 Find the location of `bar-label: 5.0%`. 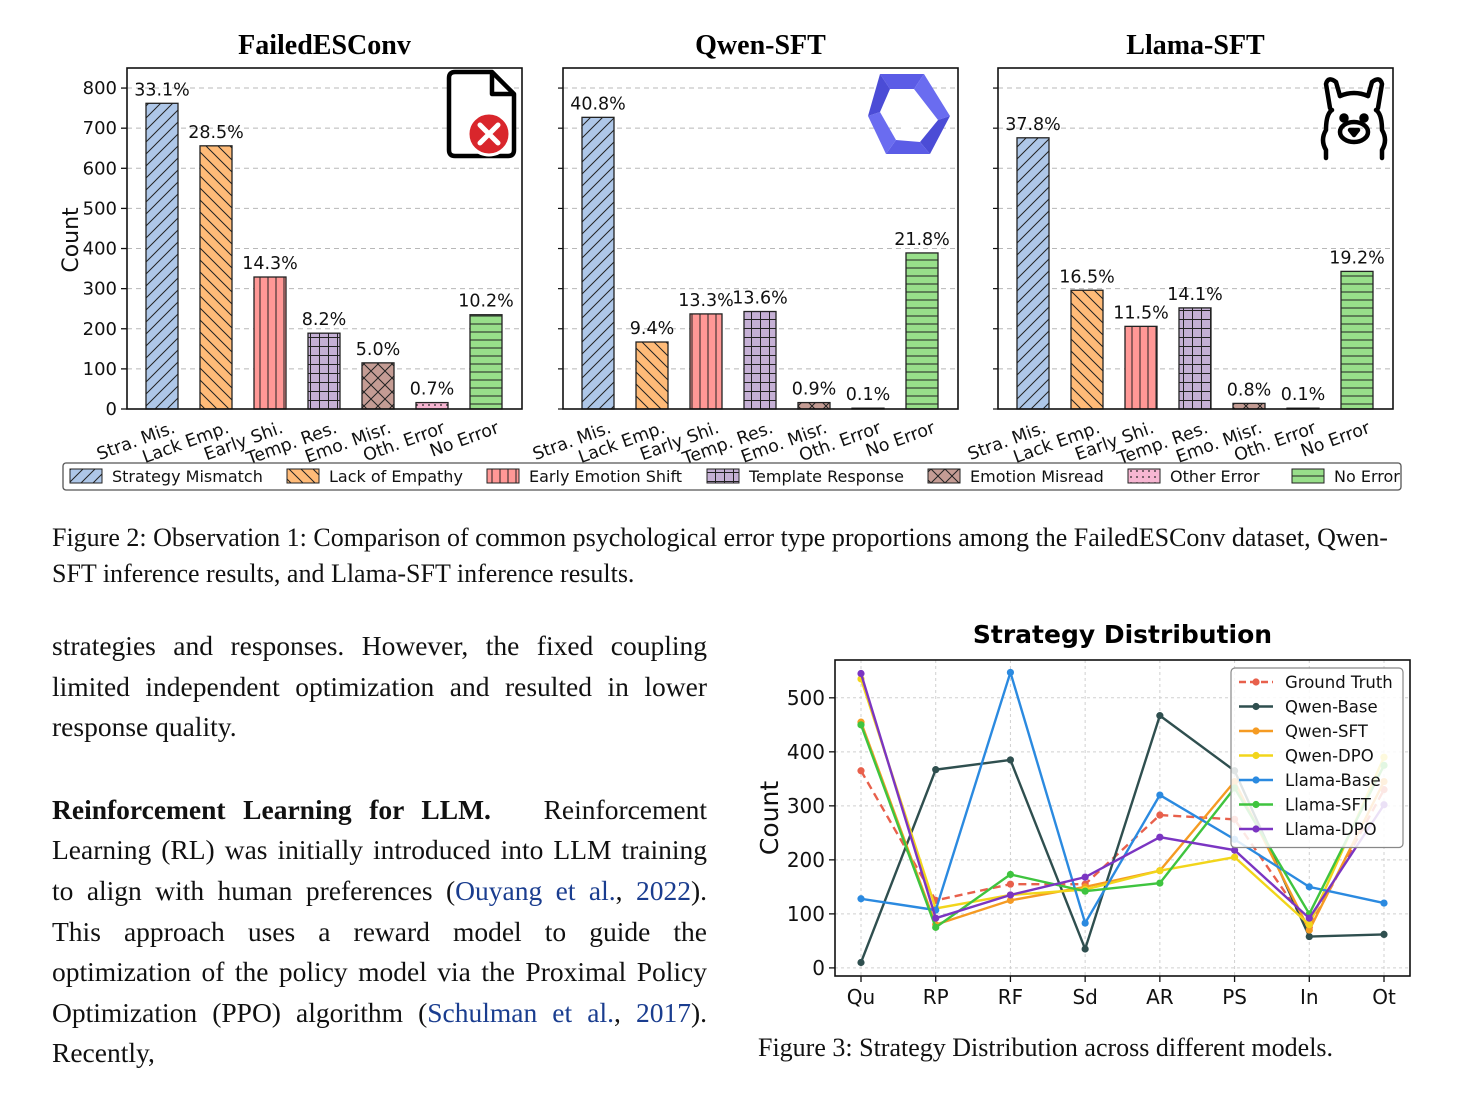

bar-label: 5.0% is located at coordinates (378, 350).